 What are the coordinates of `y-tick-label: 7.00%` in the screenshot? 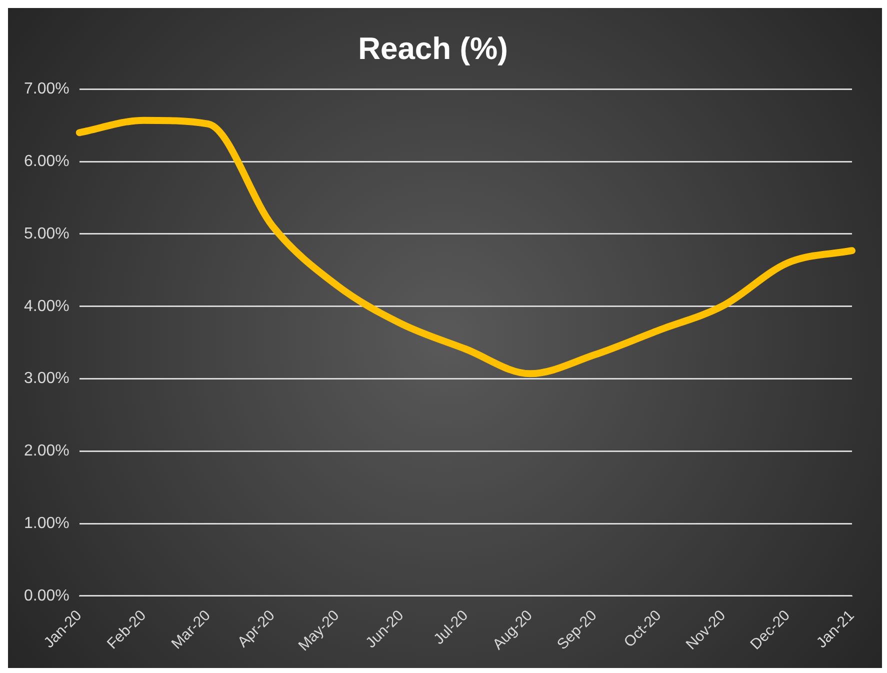 It's located at (47, 89).